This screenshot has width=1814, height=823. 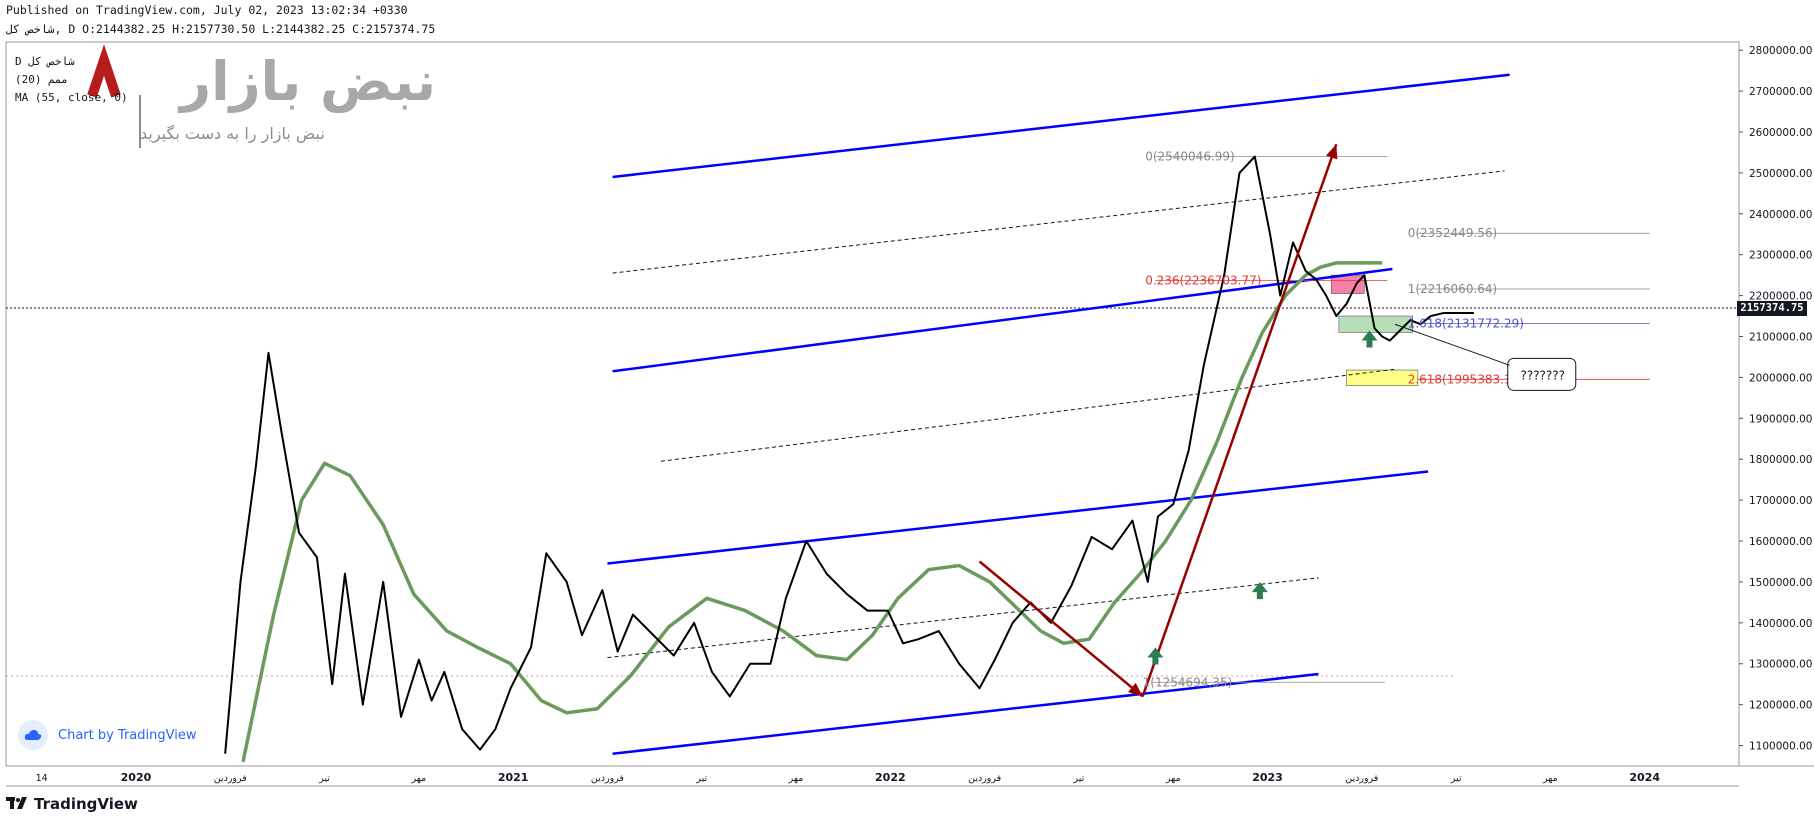 I want to click on watermark-logo, so click(x=114, y=96).